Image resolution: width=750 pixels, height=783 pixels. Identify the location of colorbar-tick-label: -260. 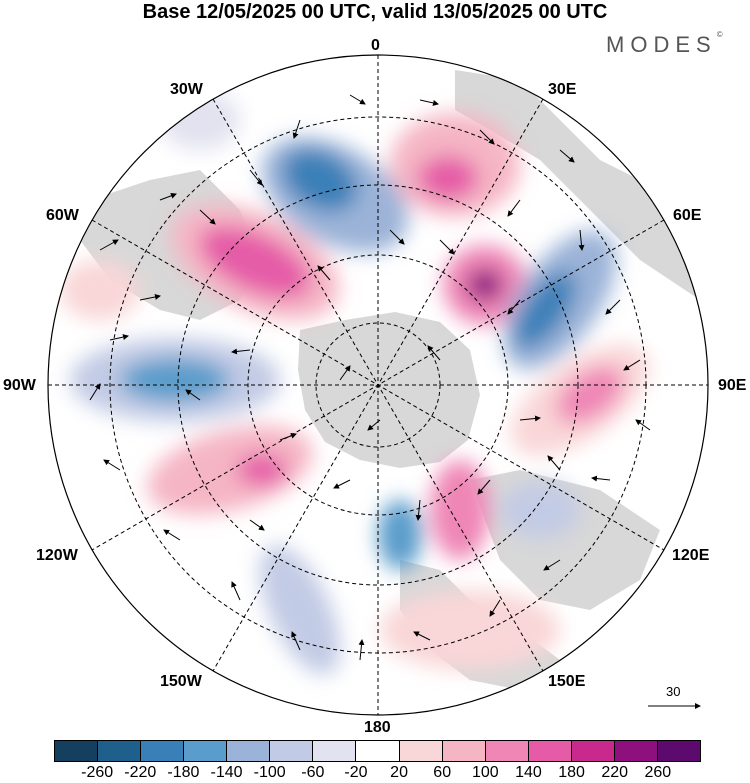
(97, 772).